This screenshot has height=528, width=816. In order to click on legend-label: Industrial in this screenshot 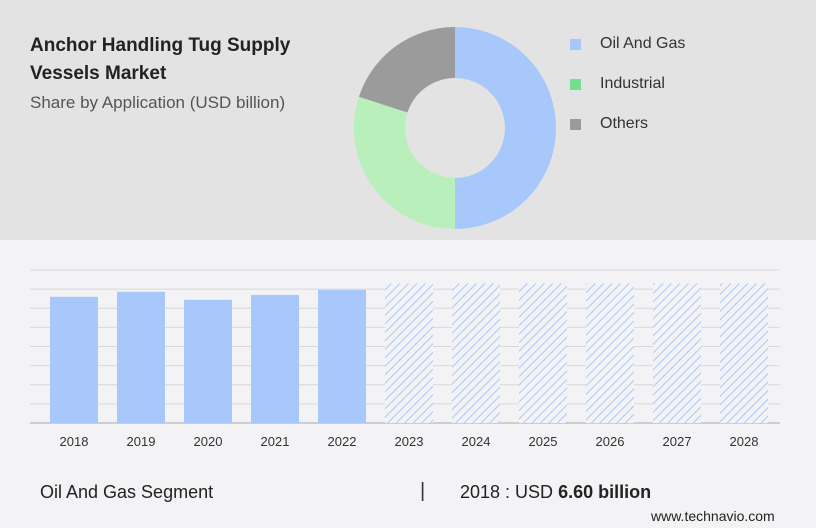, I will do `click(632, 83)`.